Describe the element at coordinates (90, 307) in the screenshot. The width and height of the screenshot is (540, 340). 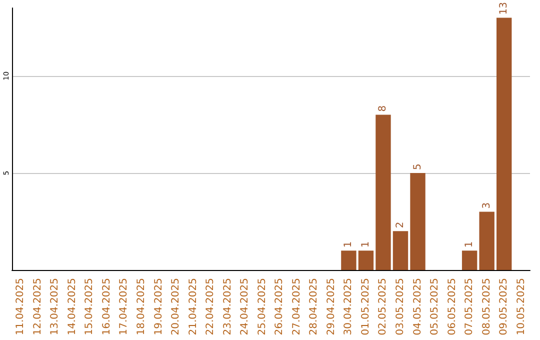
I see `x-tick-label: 15.04.2025` at that location.